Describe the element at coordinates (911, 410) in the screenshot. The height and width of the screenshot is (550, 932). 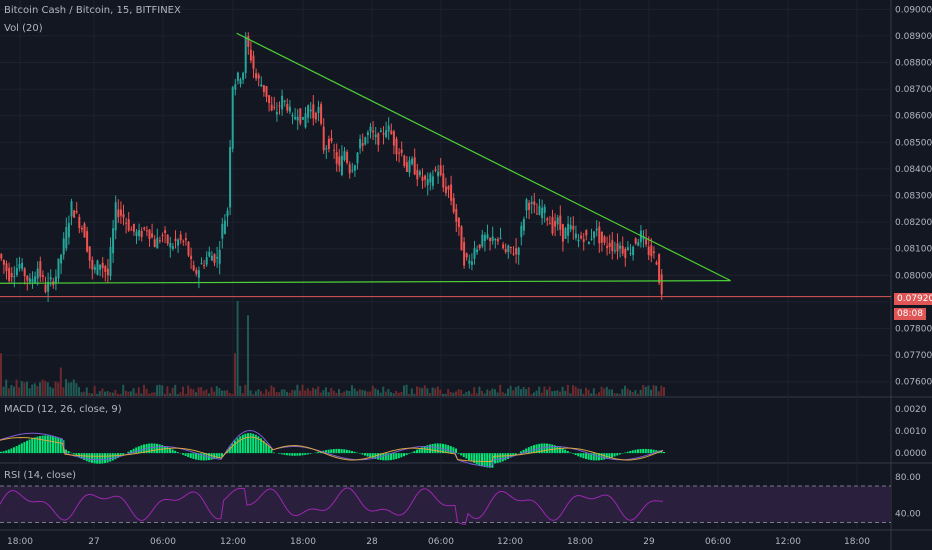
I see `macd-tick-label: 0.0020` at that location.